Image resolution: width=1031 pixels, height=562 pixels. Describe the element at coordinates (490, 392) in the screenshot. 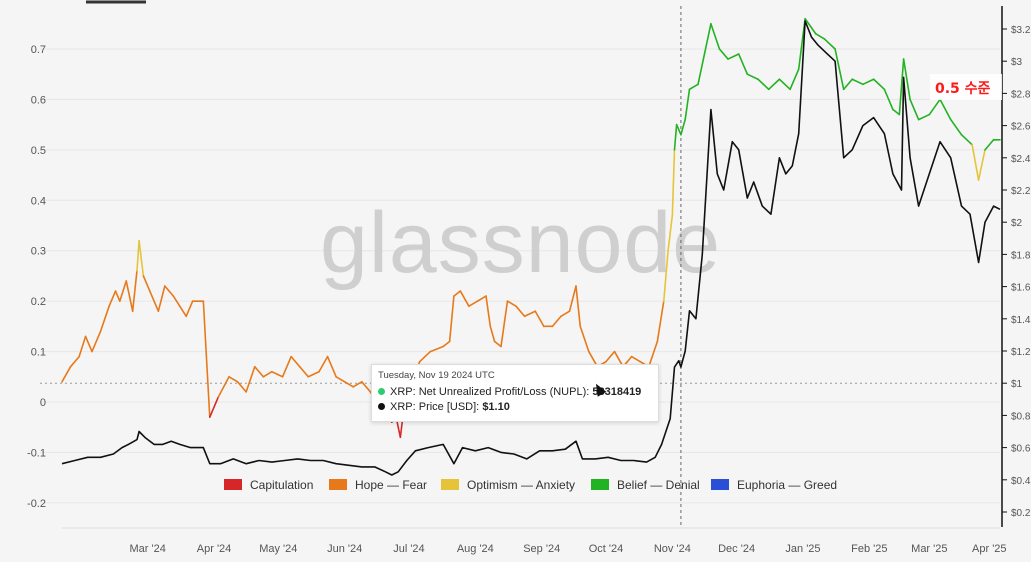

I see `tooltip-nupl-label: XRP: Net Unrealized Profit/Loss (NUPL):` at that location.